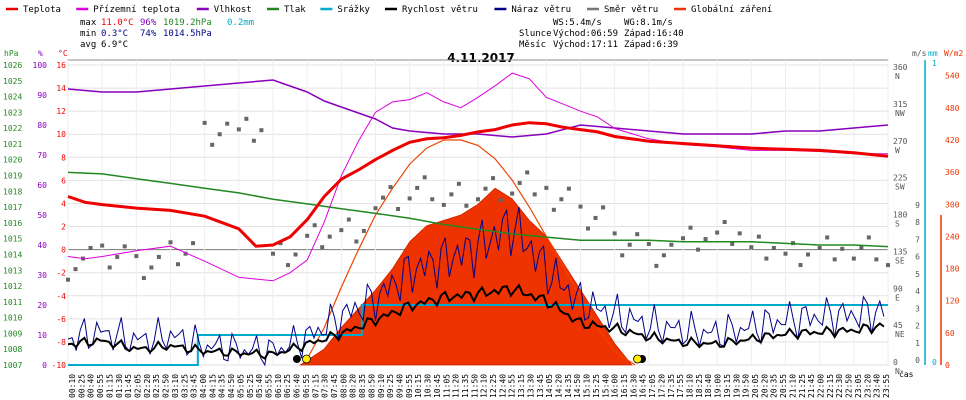 This screenshot has width=966, height=400. Describe the element at coordinates (934, 63) in the screenshot. I see `tick-mm-0: 1` at that location.